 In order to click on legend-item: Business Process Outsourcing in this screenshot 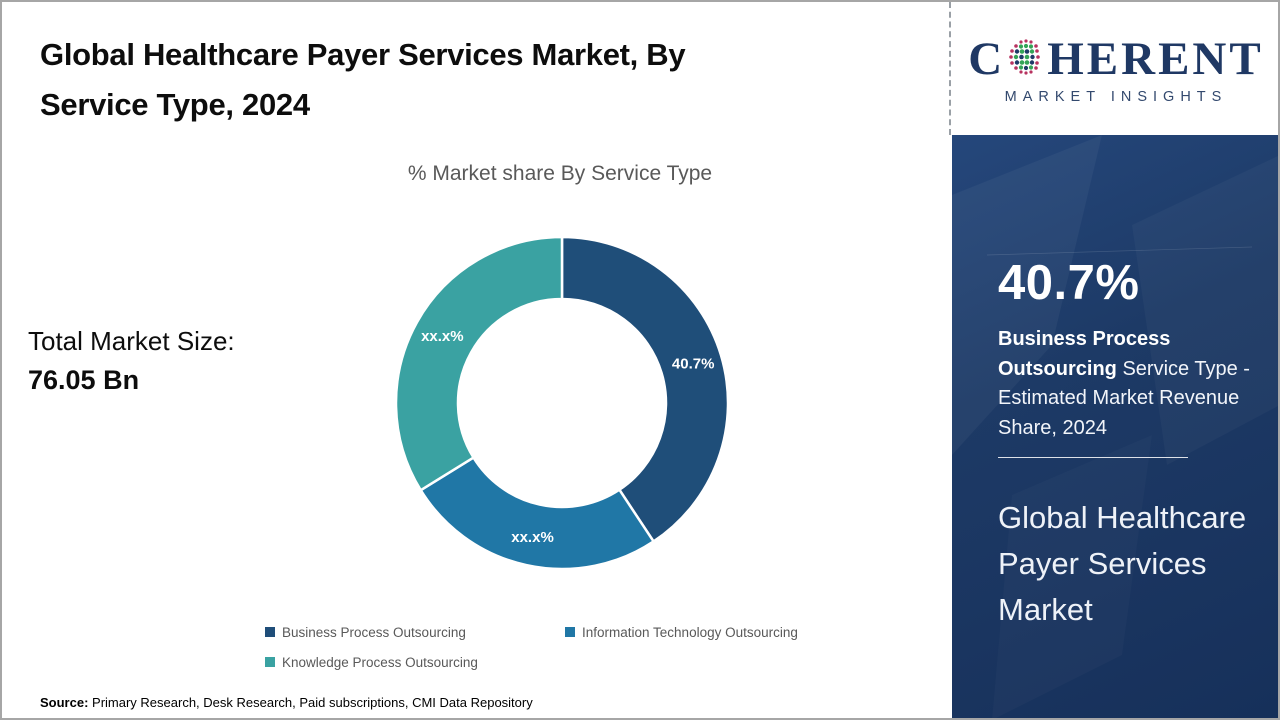, I will do `click(415, 632)`.